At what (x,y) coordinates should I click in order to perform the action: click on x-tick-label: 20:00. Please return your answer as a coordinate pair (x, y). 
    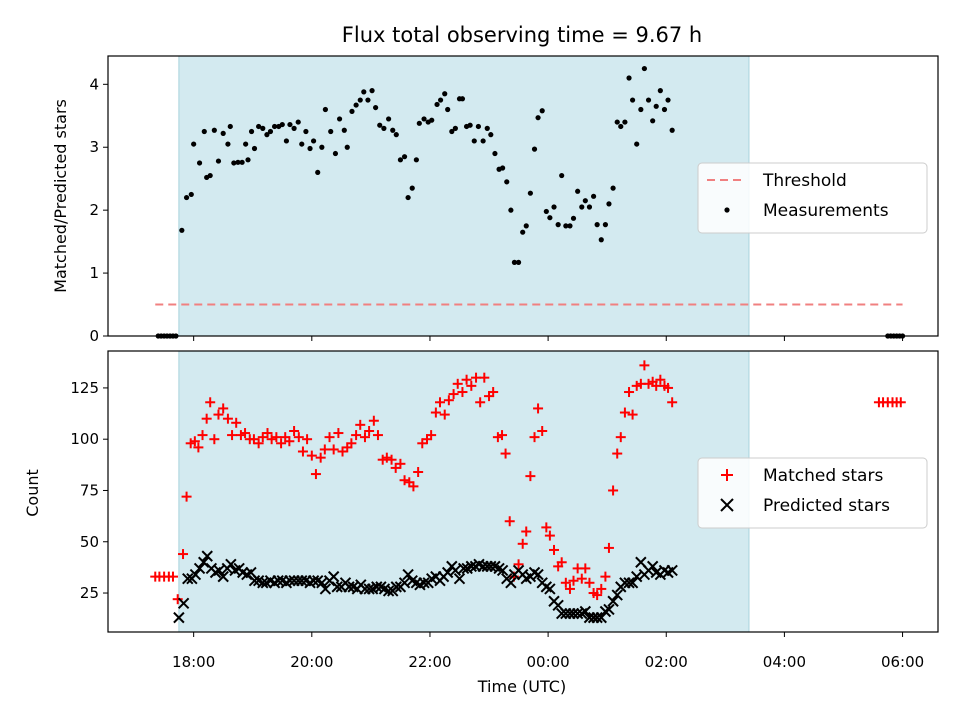
    Looking at the image, I should click on (311, 662).